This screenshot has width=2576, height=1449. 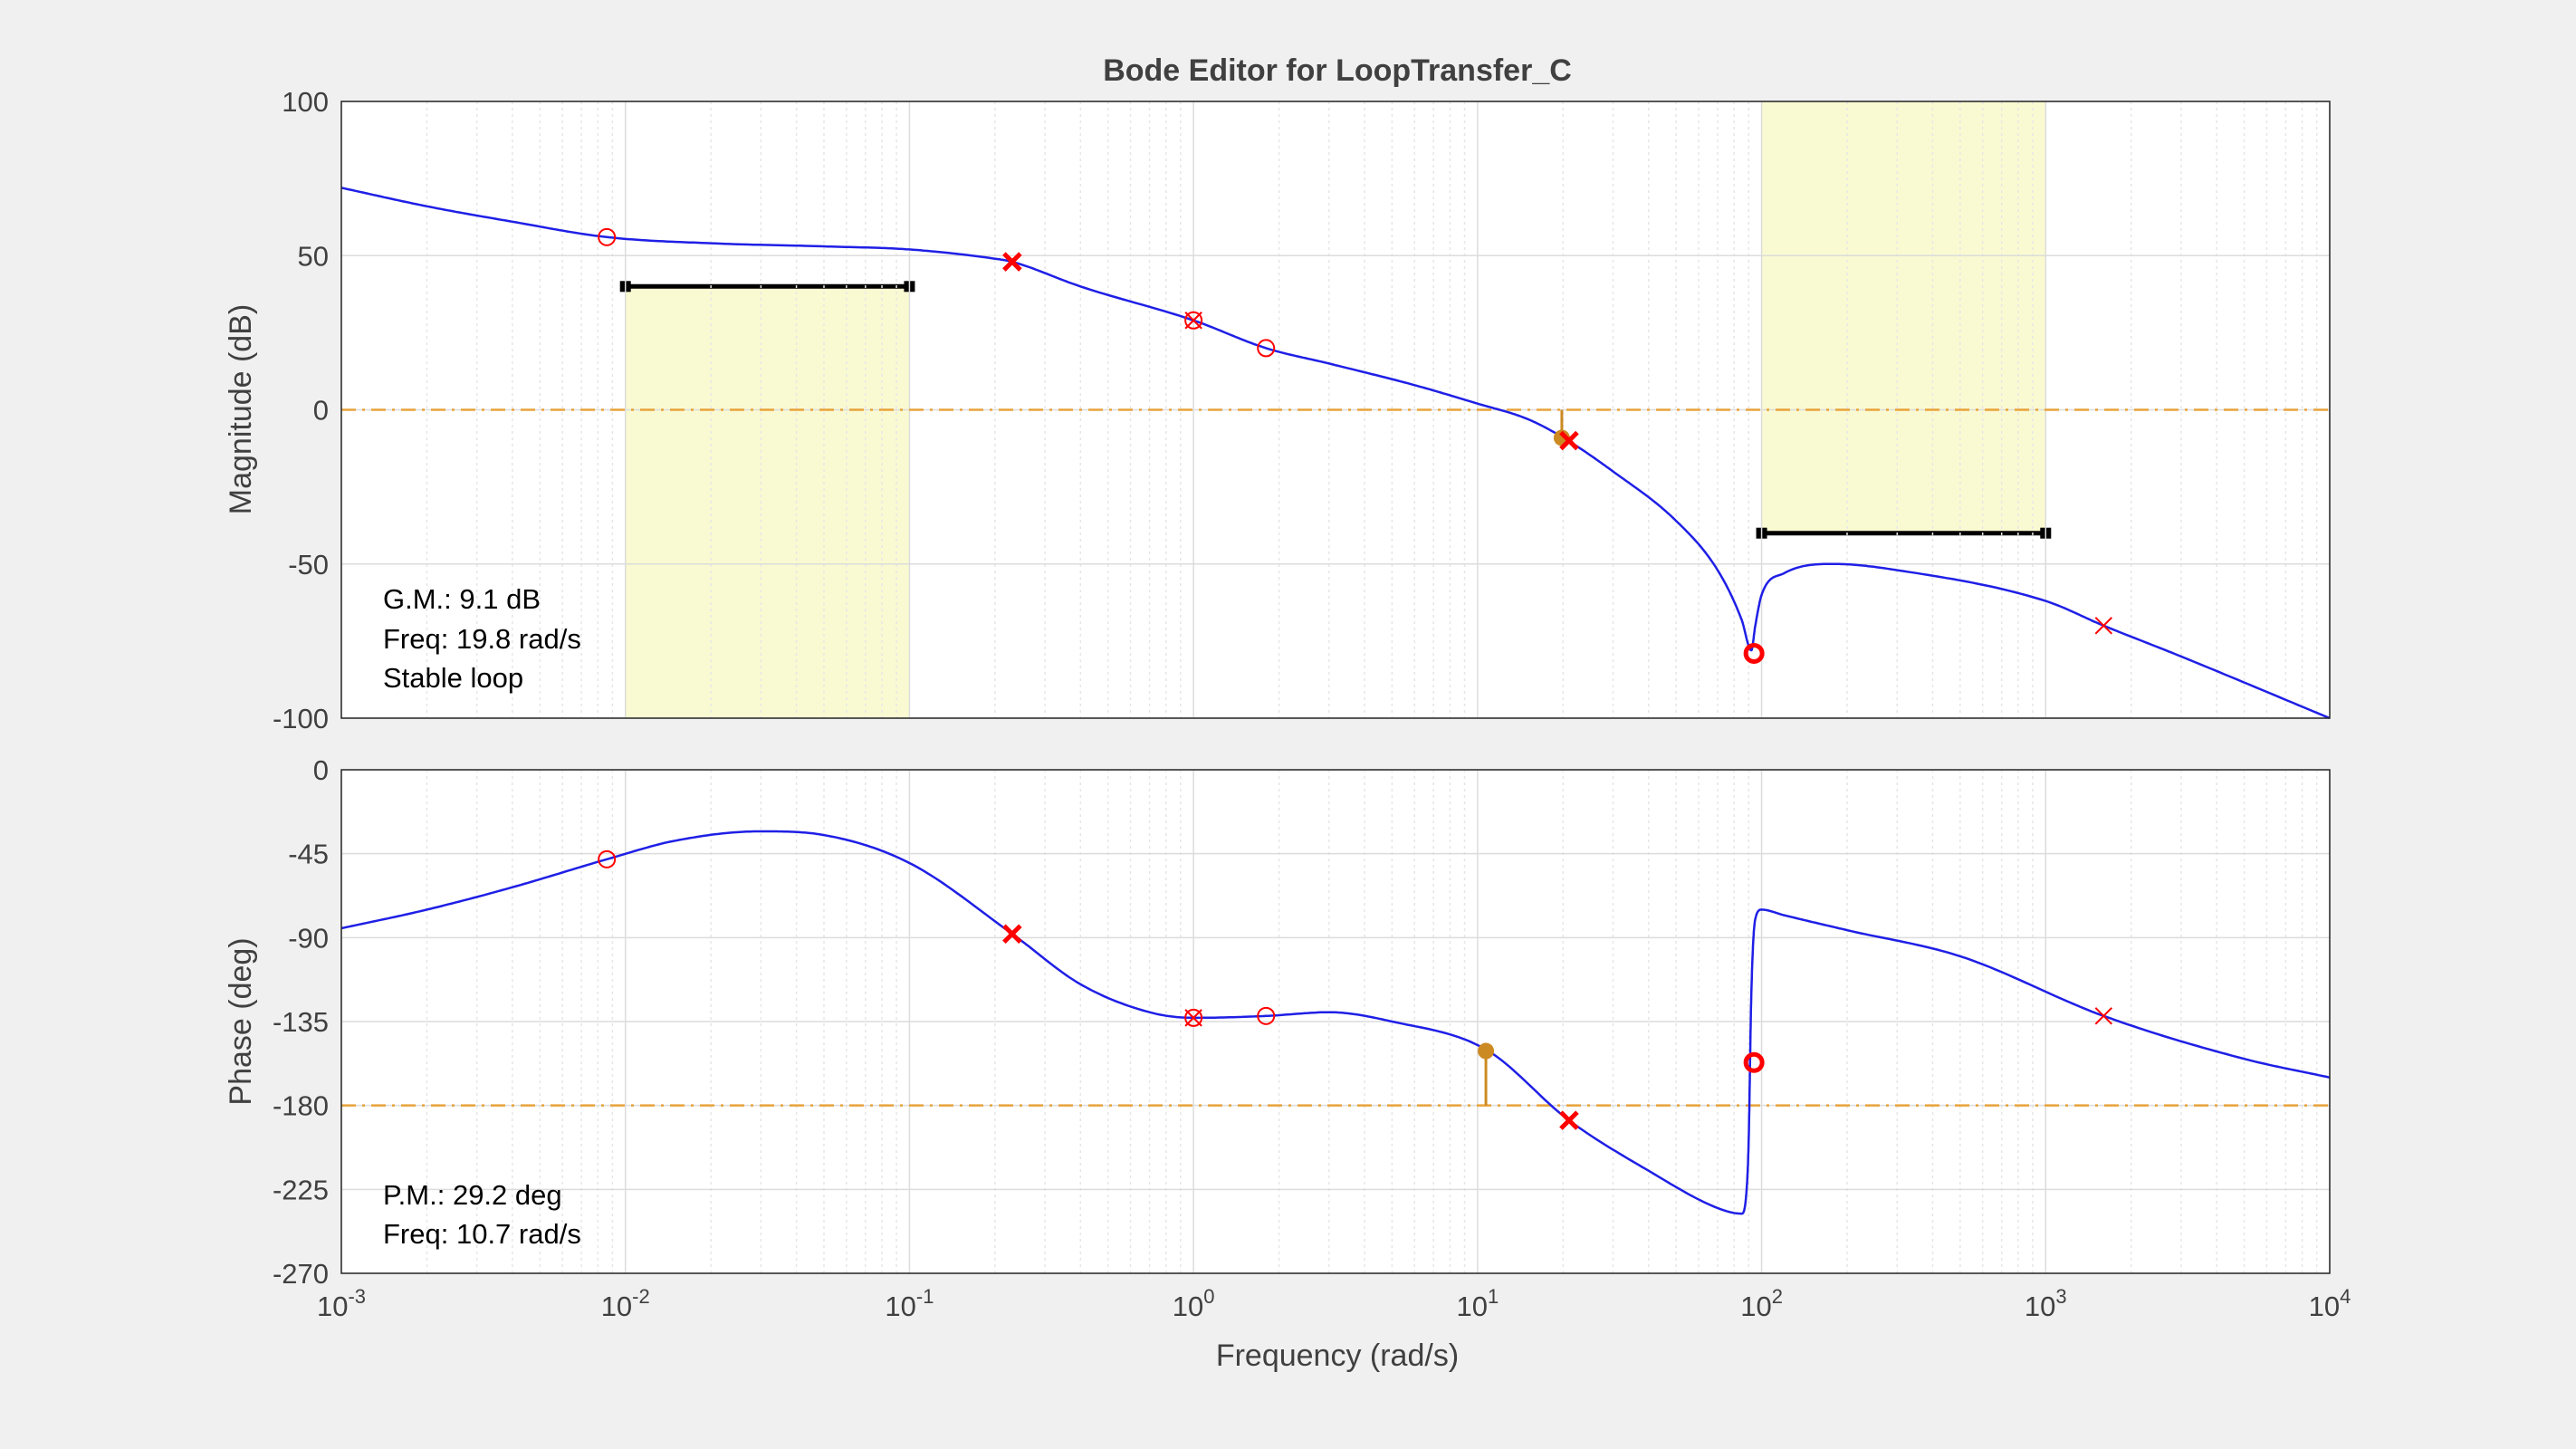 I want to click on x-tick-label: 10⁻³, so click(x=341, y=1303).